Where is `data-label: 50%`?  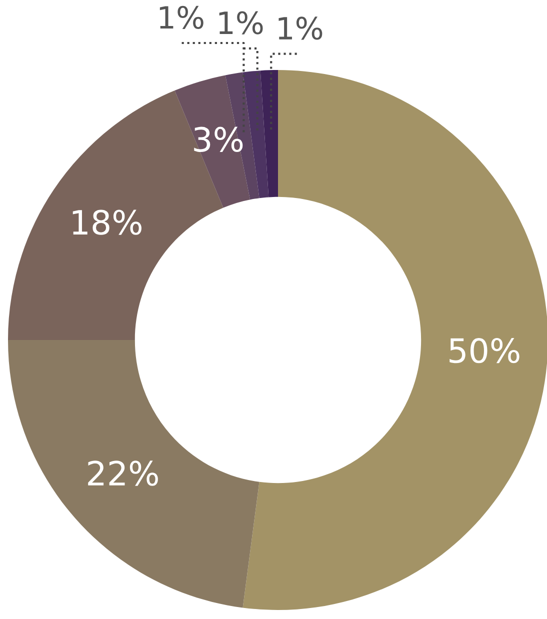 data-label: 50% is located at coordinates (485, 351).